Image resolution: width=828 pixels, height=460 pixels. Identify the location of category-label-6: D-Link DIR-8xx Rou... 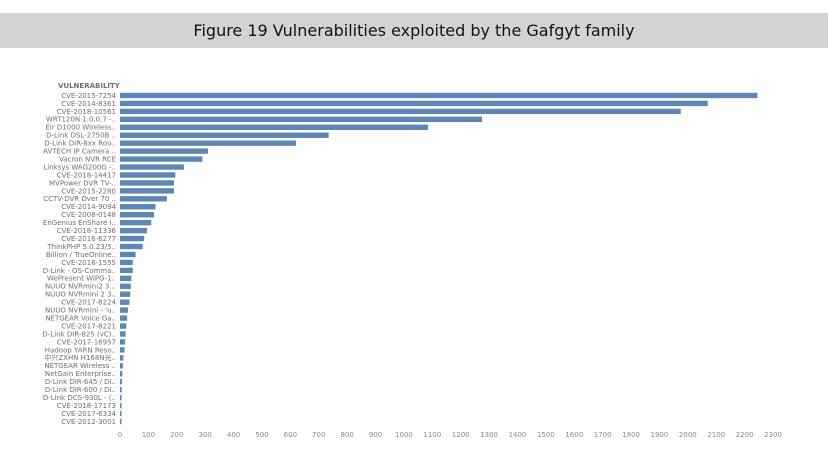
(80, 144).